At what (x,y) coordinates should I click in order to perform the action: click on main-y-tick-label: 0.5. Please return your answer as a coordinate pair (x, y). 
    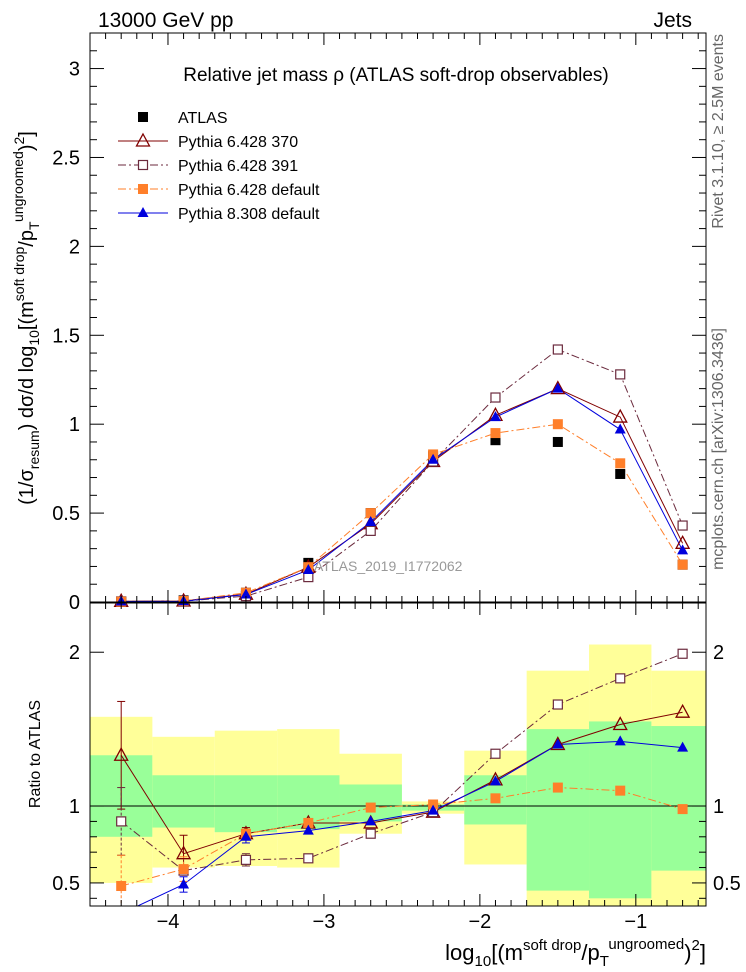
    Looking at the image, I should click on (66, 514).